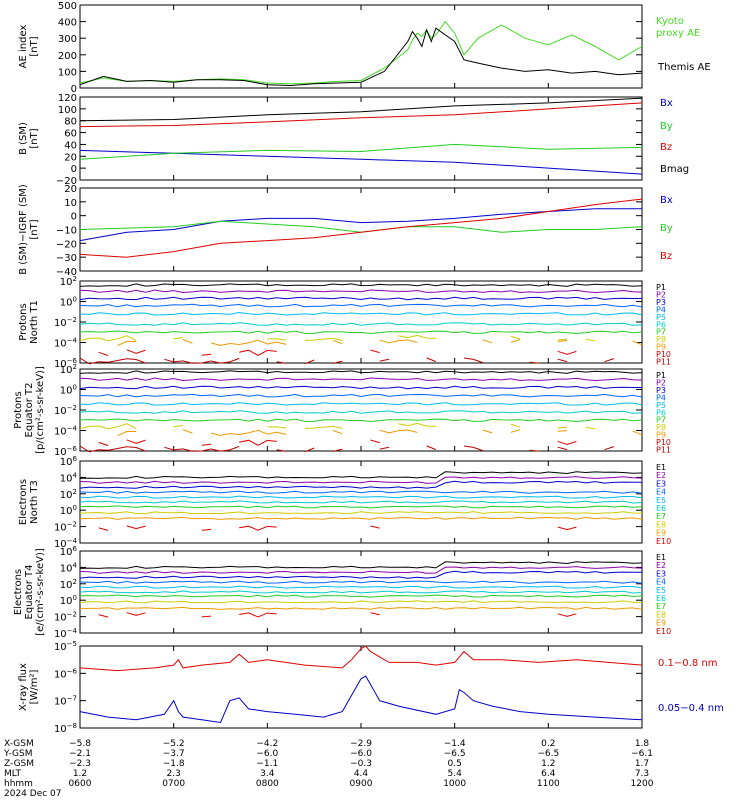 Image resolution: width=750 pixels, height=800 pixels. What do you see at coordinates (666, 200) in the screenshot?
I see `b-igrf-legend: Bx` at bounding box center [666, 200].